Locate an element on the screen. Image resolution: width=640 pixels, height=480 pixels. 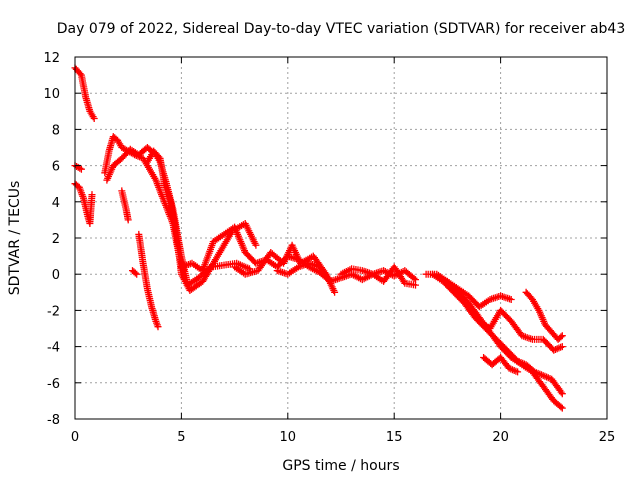
x-axis-label: GPS time / hours is located at coordinates (340, 466).